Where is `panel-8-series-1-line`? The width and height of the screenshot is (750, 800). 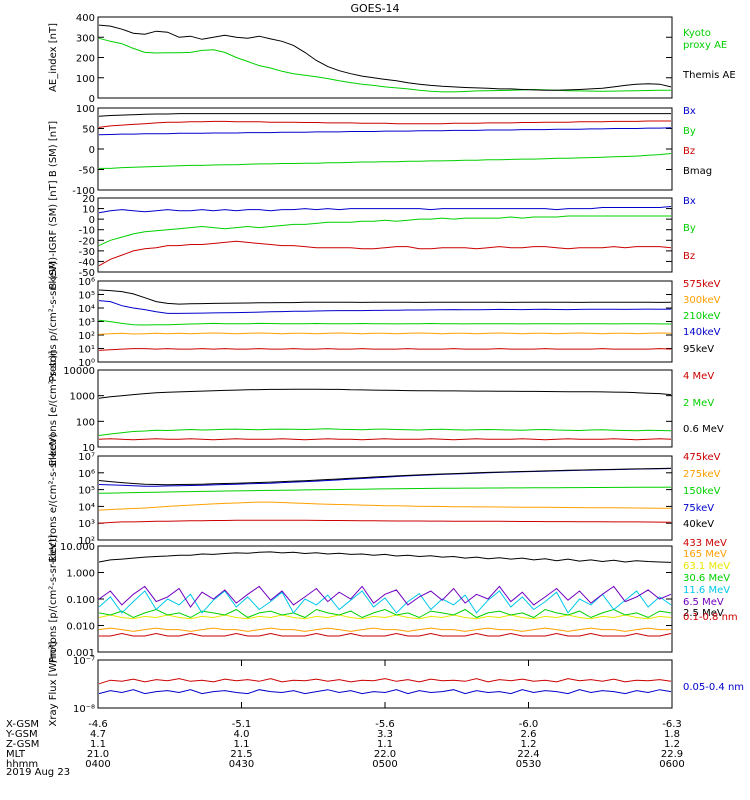
panel-8-series-1-line is located at coordinates (385, 681).